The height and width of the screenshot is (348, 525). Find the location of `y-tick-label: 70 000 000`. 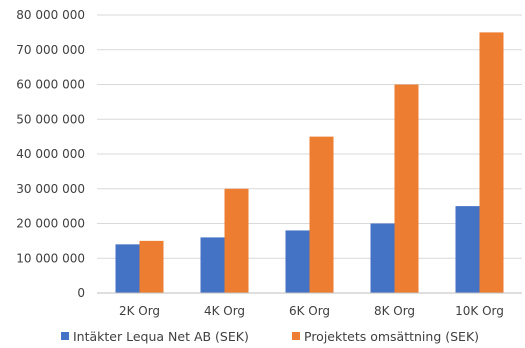

y-tick-label: 70 000 000 is located at coordinates (50, 50).